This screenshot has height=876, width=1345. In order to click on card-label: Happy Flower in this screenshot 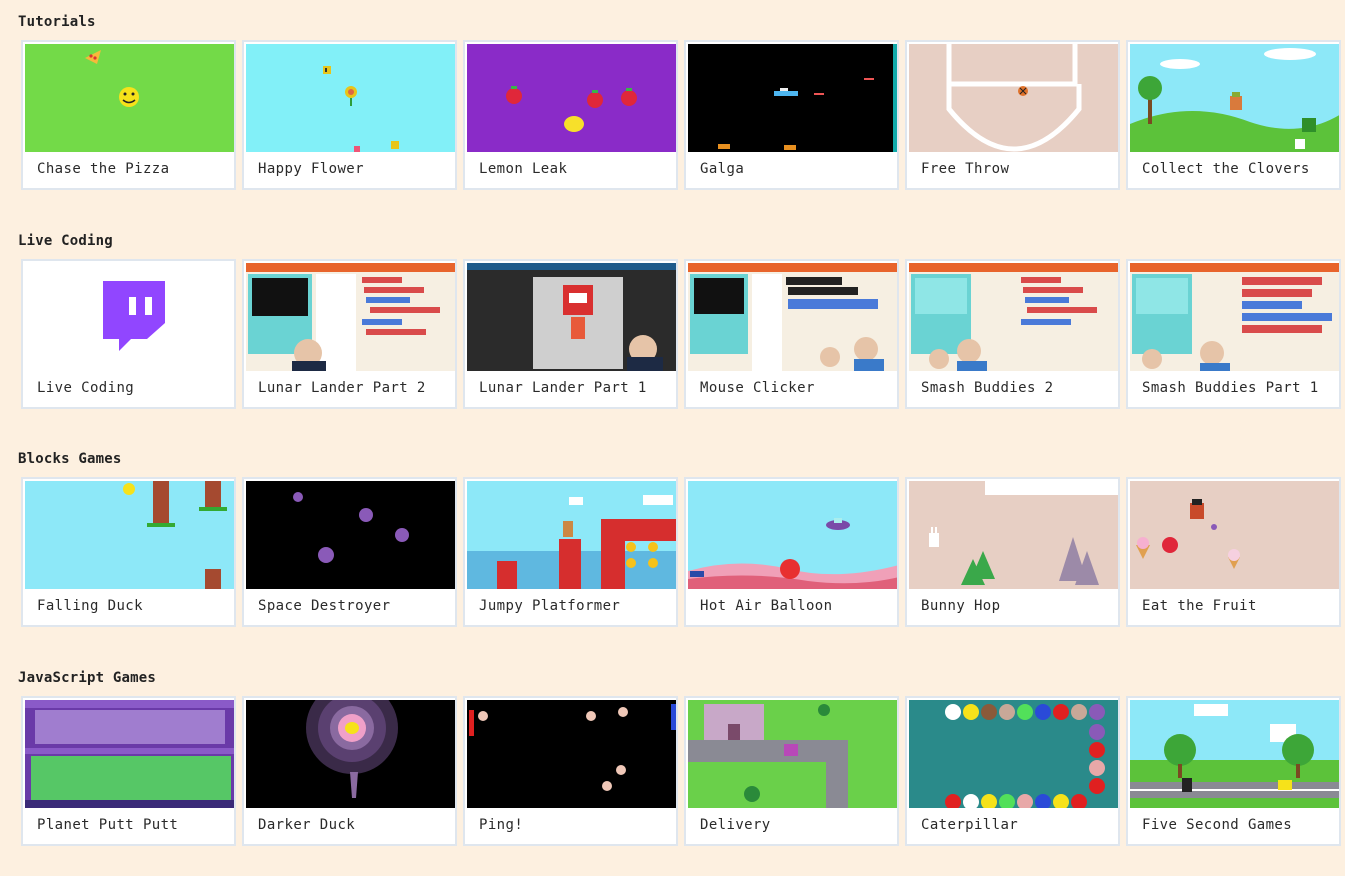, I will do `click(311, 169)`.